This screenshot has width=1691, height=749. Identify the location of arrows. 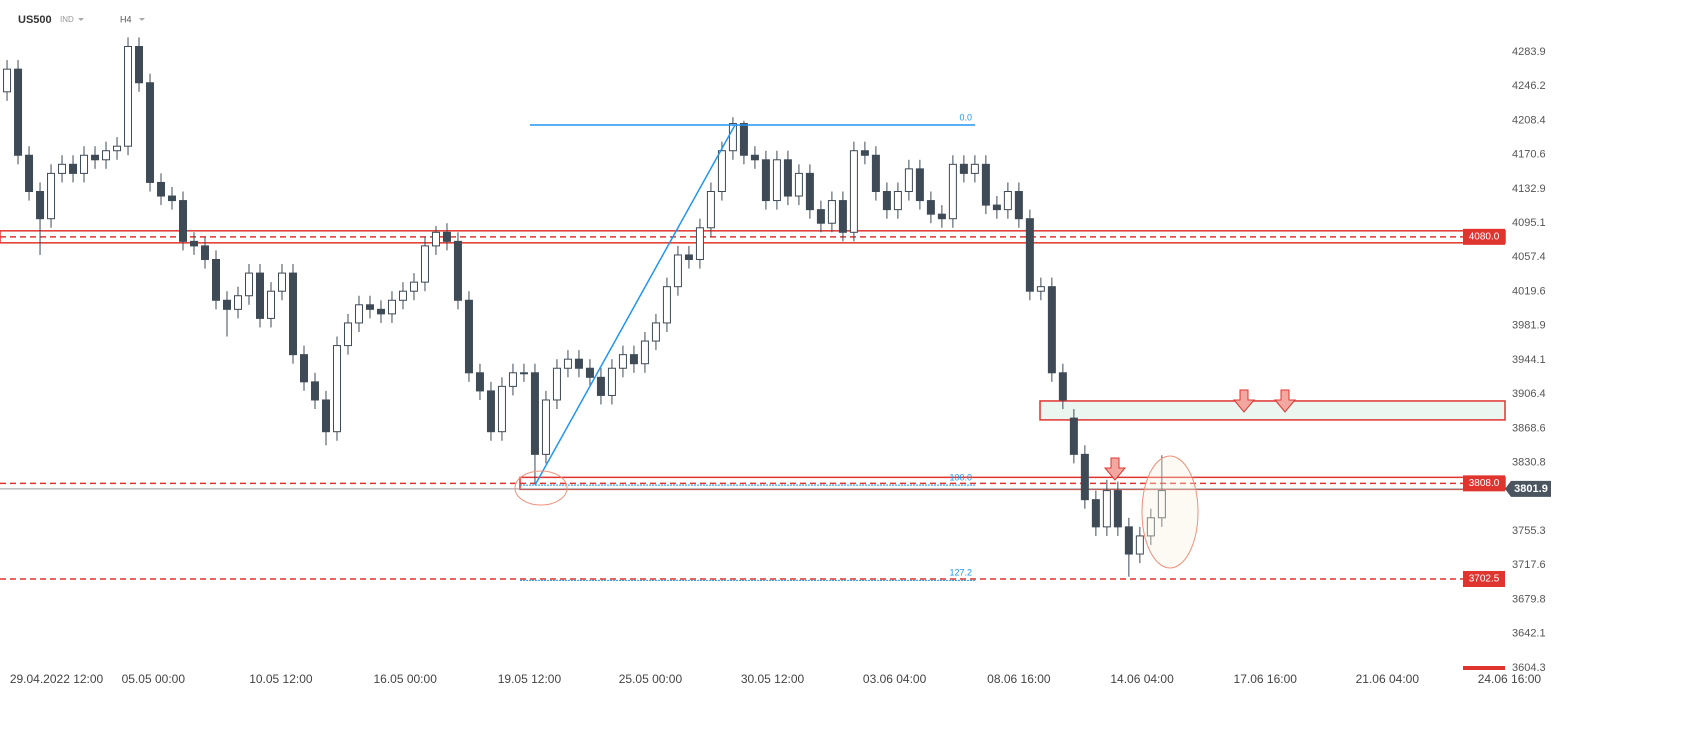
(1200, 435).